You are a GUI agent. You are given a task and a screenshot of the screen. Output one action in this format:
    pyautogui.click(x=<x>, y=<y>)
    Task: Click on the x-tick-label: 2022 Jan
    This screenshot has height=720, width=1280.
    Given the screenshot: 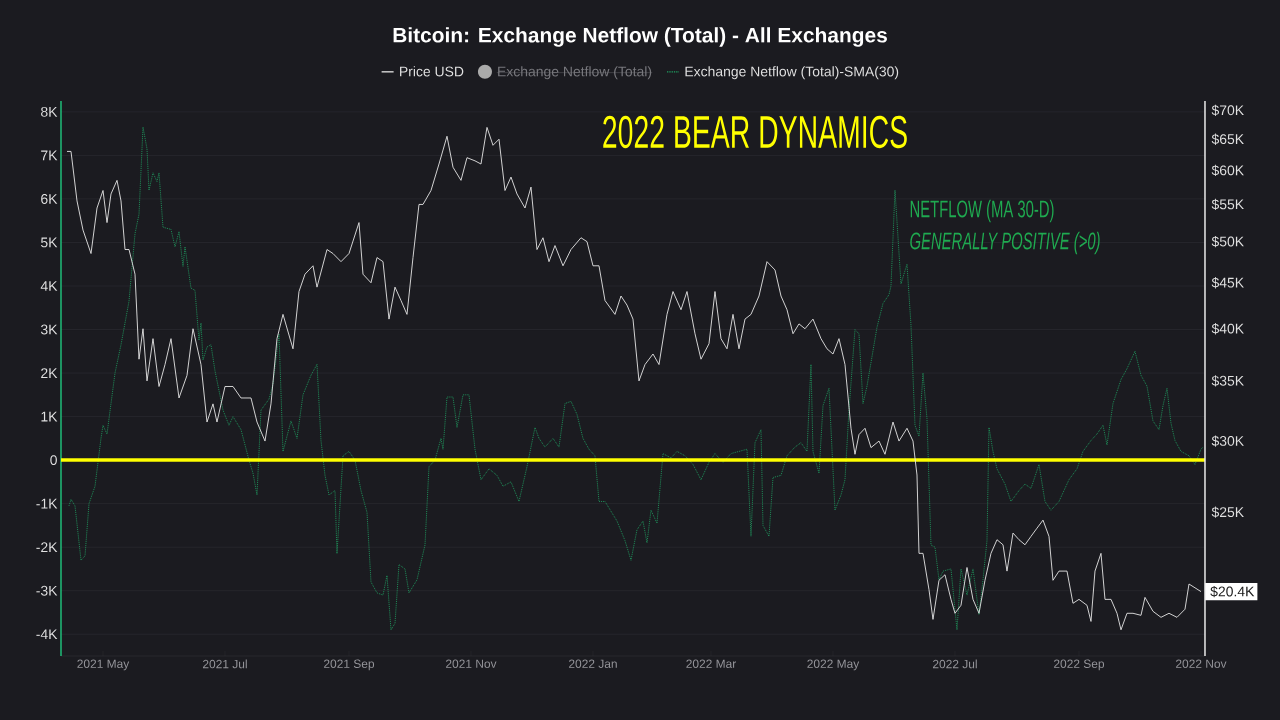 What is the action you would take?
    pyautogui.click(x=592, y=663)
    